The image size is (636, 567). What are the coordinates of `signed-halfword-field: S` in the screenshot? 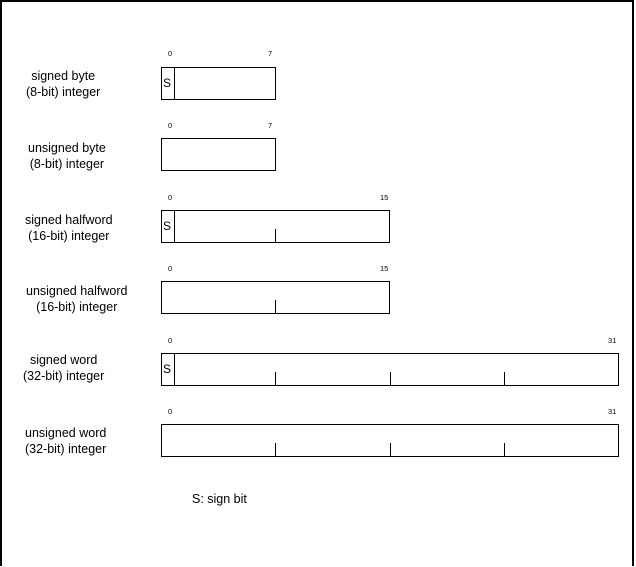 It's located at (275, 226).